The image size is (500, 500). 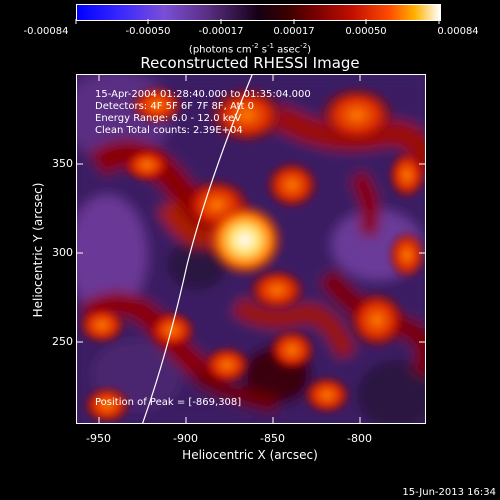 What do you see at coordinates (309, 50) in the screenshot?
I see `units-text: )` at bounding box center [309, 50].